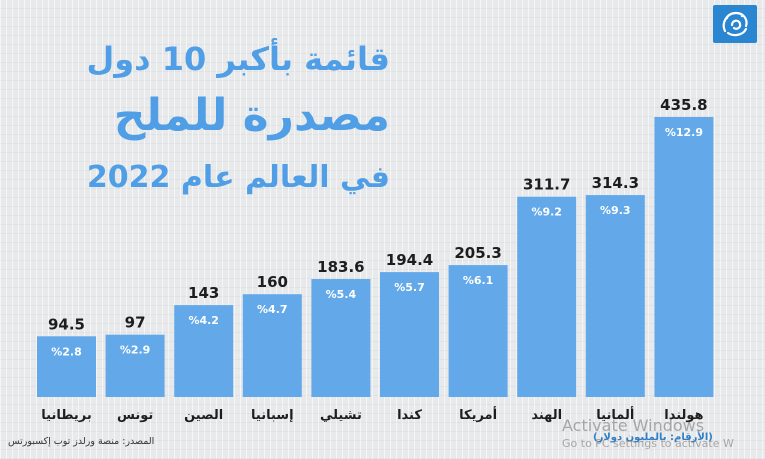 Image resolution: width=765 pixels, height=459 pixels. Describe the element at coordinates (272, 415) in the screenshot. I see `category-label: إسبانيا` at that location.